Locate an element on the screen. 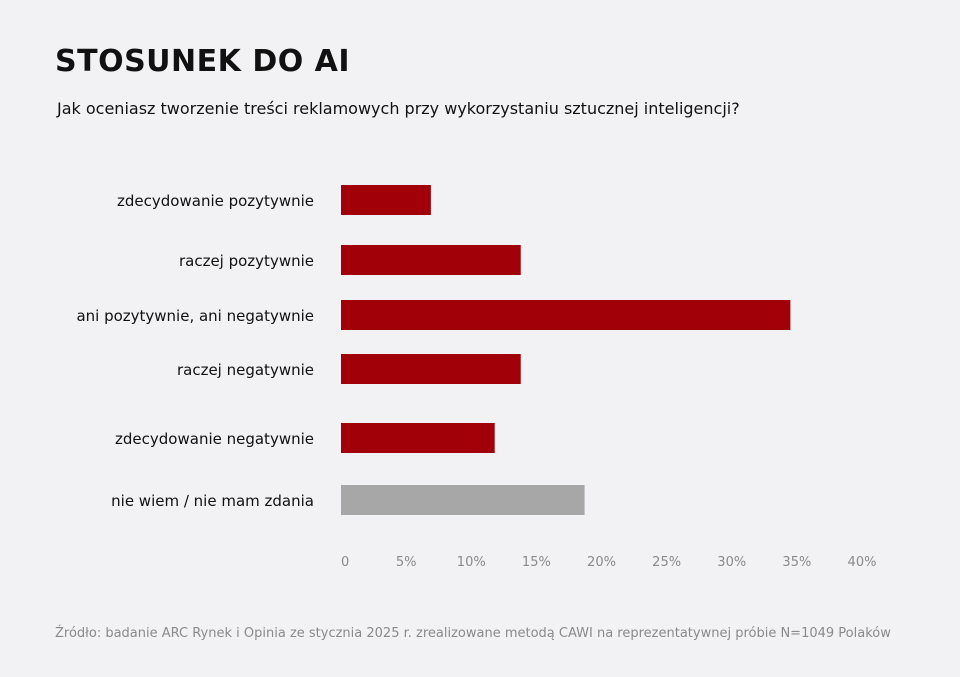  x-tick-label: 25% is located at coordinates (666, 562).